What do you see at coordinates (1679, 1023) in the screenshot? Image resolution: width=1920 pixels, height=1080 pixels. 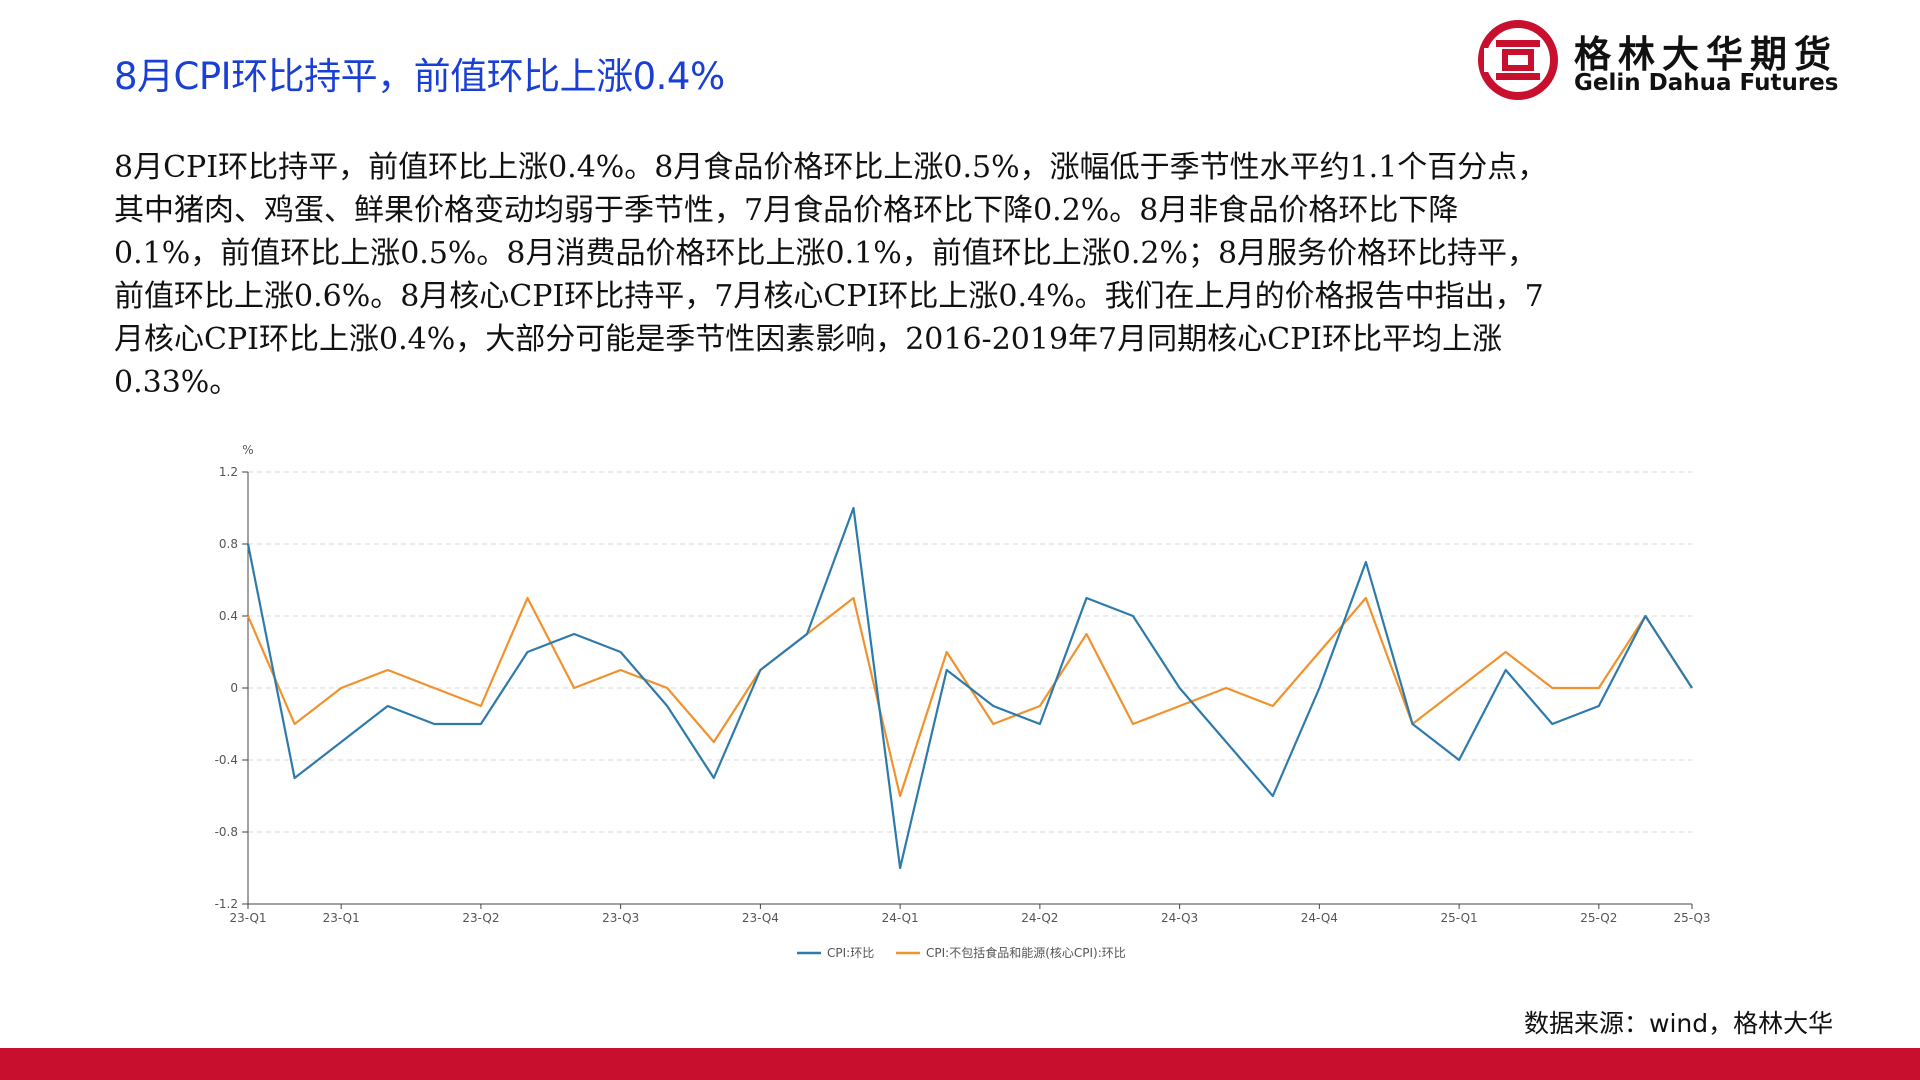 I see `data-source-note: 数据来源：wind，格林大华` at bounding box center [1679, 1023].